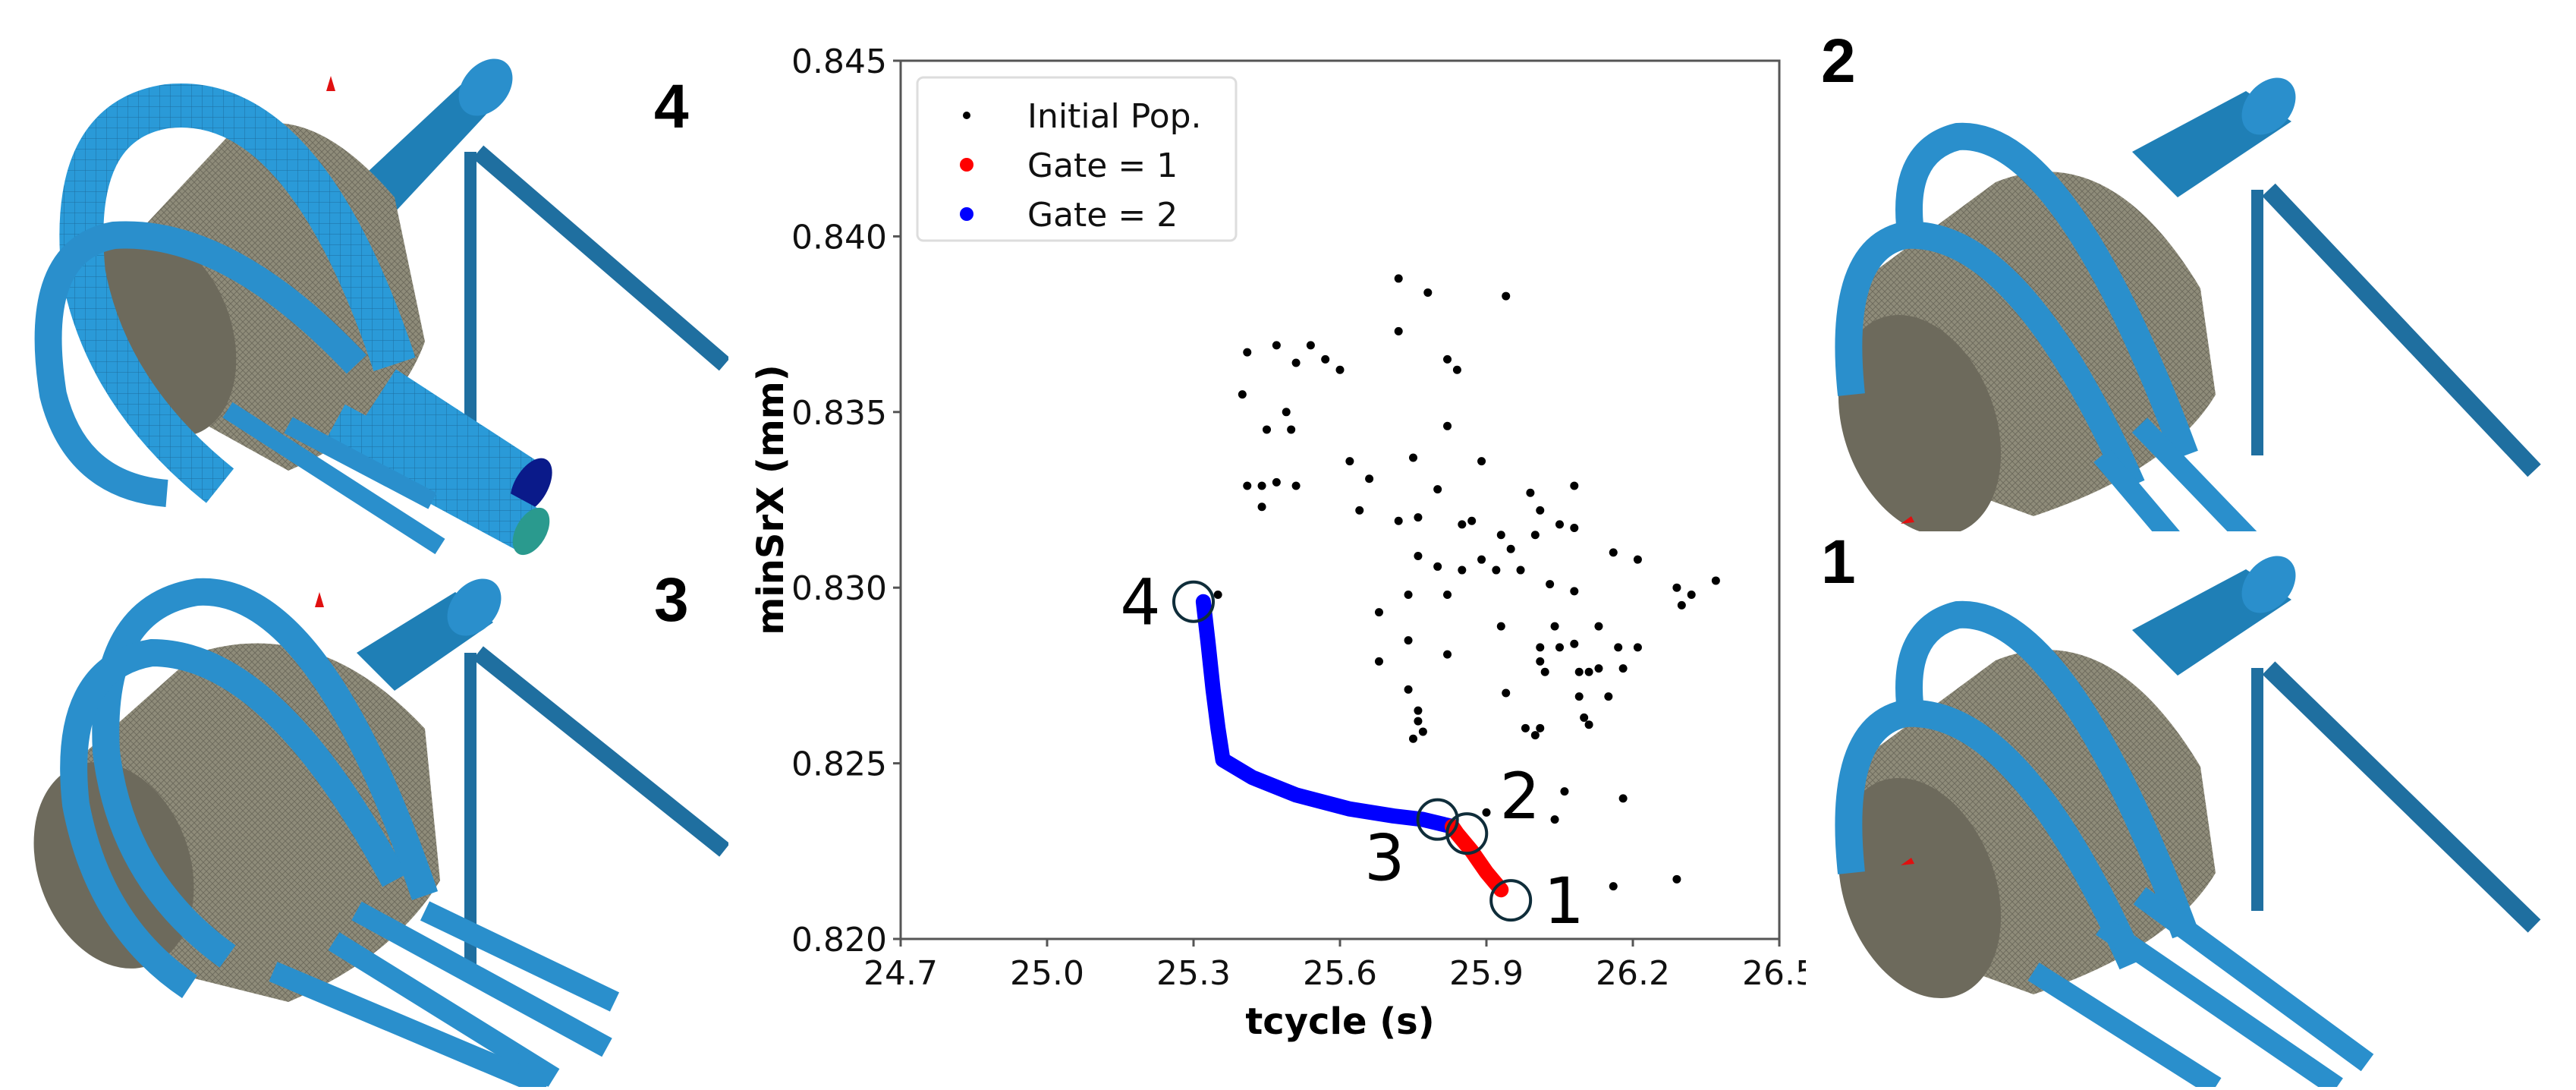 The image size is (2576, 1090). Describe the element at coordinates (839, 764) in the screenshot. I see `y-tick-label: 0.825` at that location.